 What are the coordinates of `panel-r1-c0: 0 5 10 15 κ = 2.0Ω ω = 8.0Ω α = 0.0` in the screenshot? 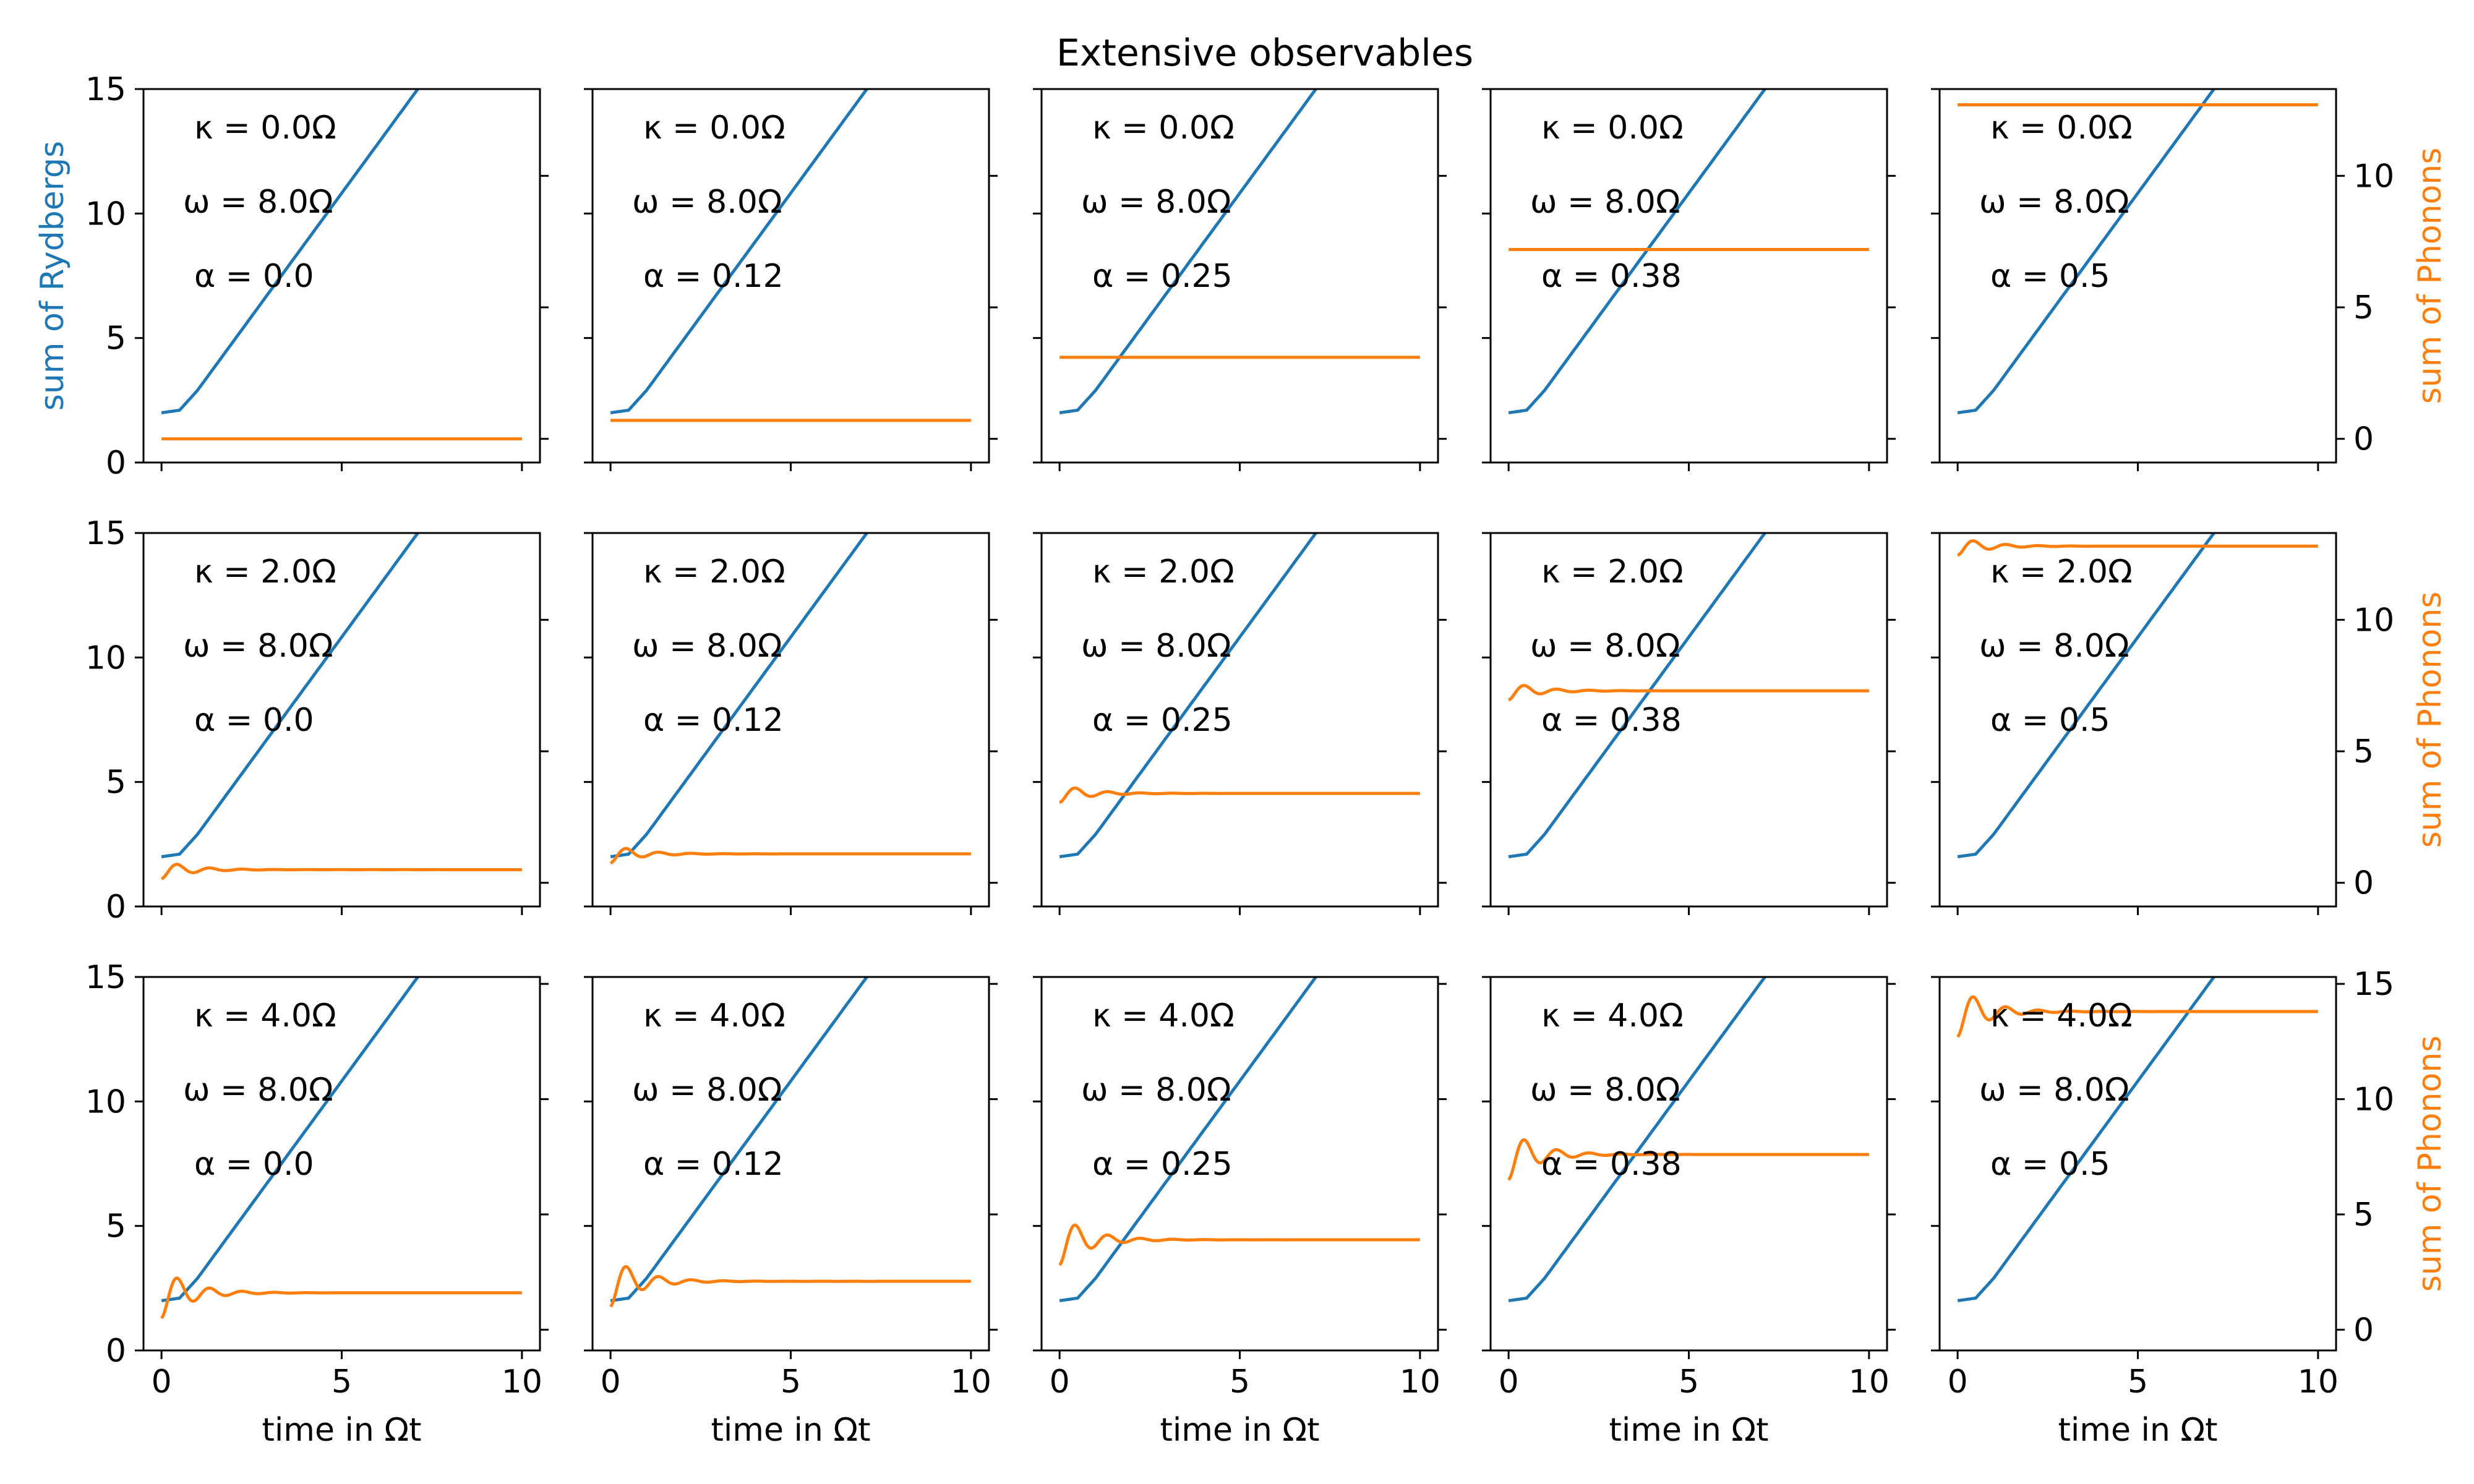 It's located at (317, 720).